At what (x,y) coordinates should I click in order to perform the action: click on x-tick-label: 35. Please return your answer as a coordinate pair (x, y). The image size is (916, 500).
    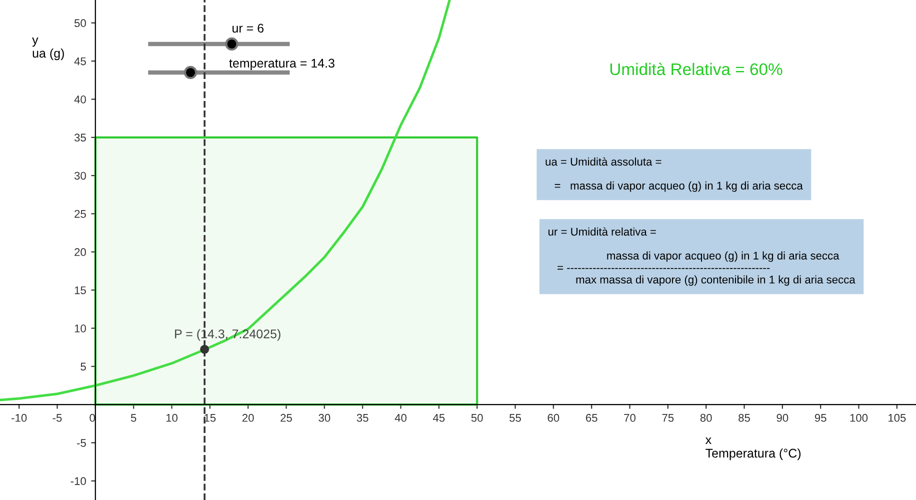
    Looking at the image, I should click on (362, 418).